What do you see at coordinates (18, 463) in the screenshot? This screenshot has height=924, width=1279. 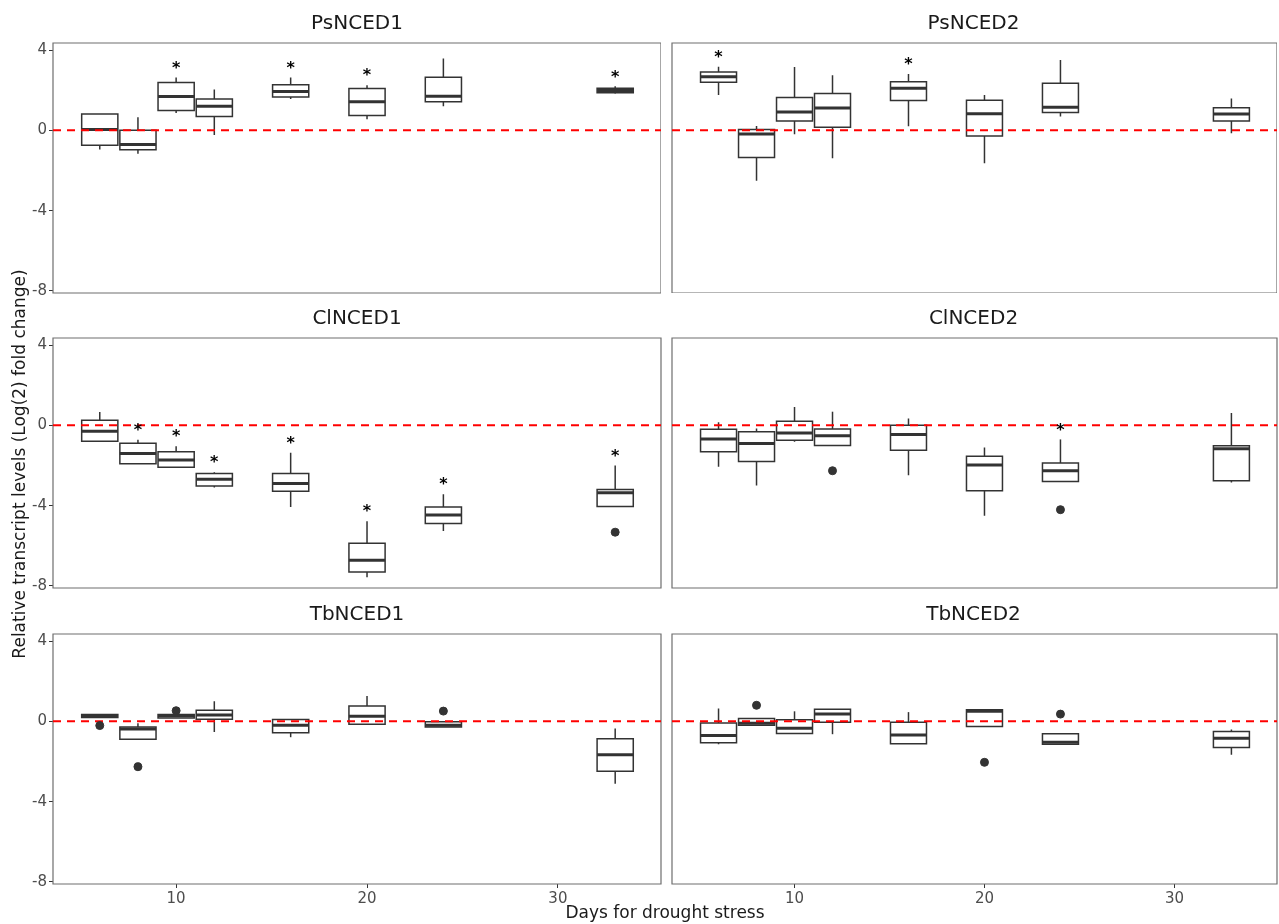 I see `y-axis-title: Relative transcript levels (Log(2) fold change)` at bounding box center [18, 463].